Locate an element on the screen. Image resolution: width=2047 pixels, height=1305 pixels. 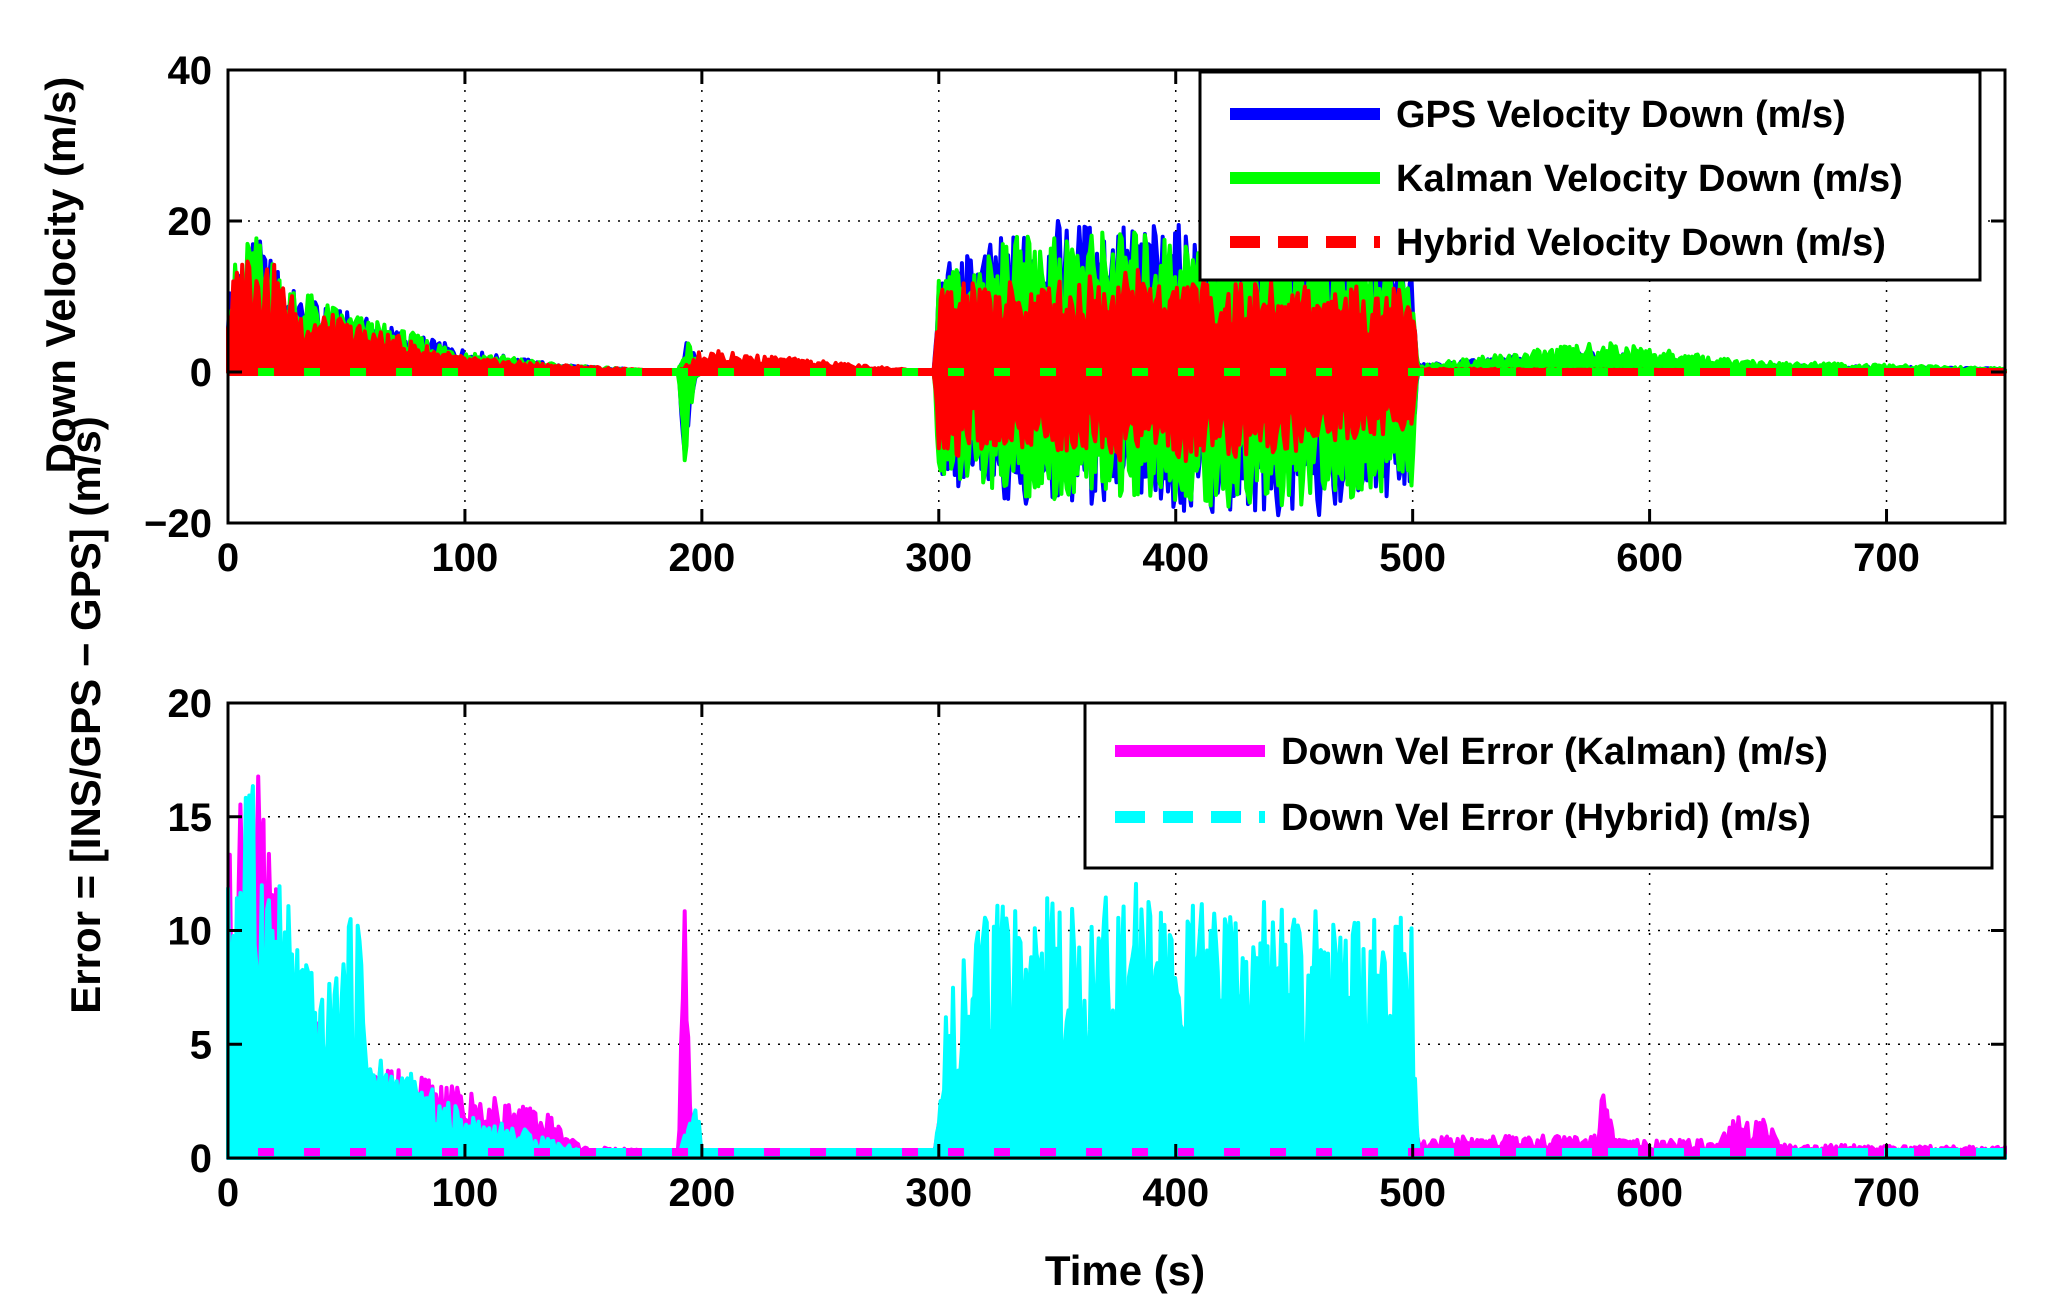
legend-entry-0: Down Vel Error (Kalman) (m/s) is located at coordinates (1554, 752).